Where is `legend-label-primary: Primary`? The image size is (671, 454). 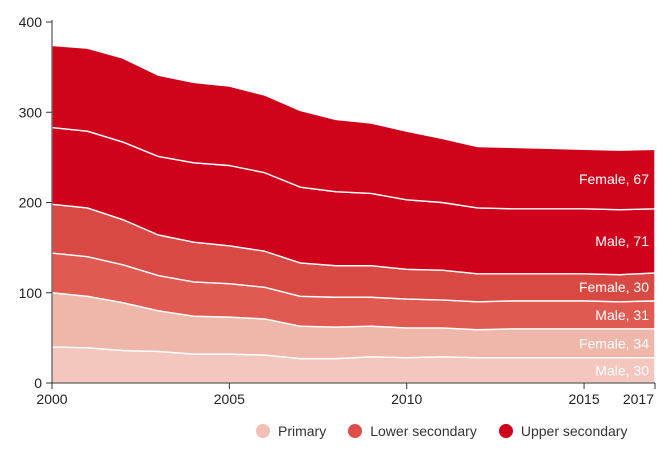 legend-label-primary: Primary is located at coordinates (302, 431).